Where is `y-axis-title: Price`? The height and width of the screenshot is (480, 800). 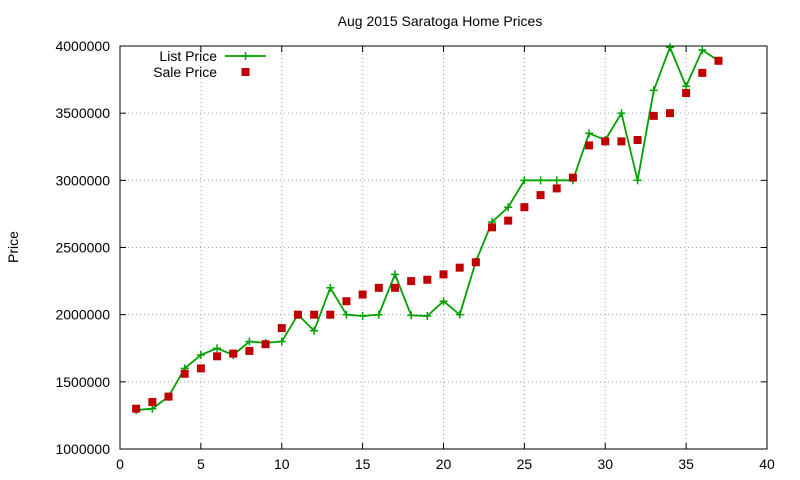 y-axis-title: Price is located at coordinates (13, 247).